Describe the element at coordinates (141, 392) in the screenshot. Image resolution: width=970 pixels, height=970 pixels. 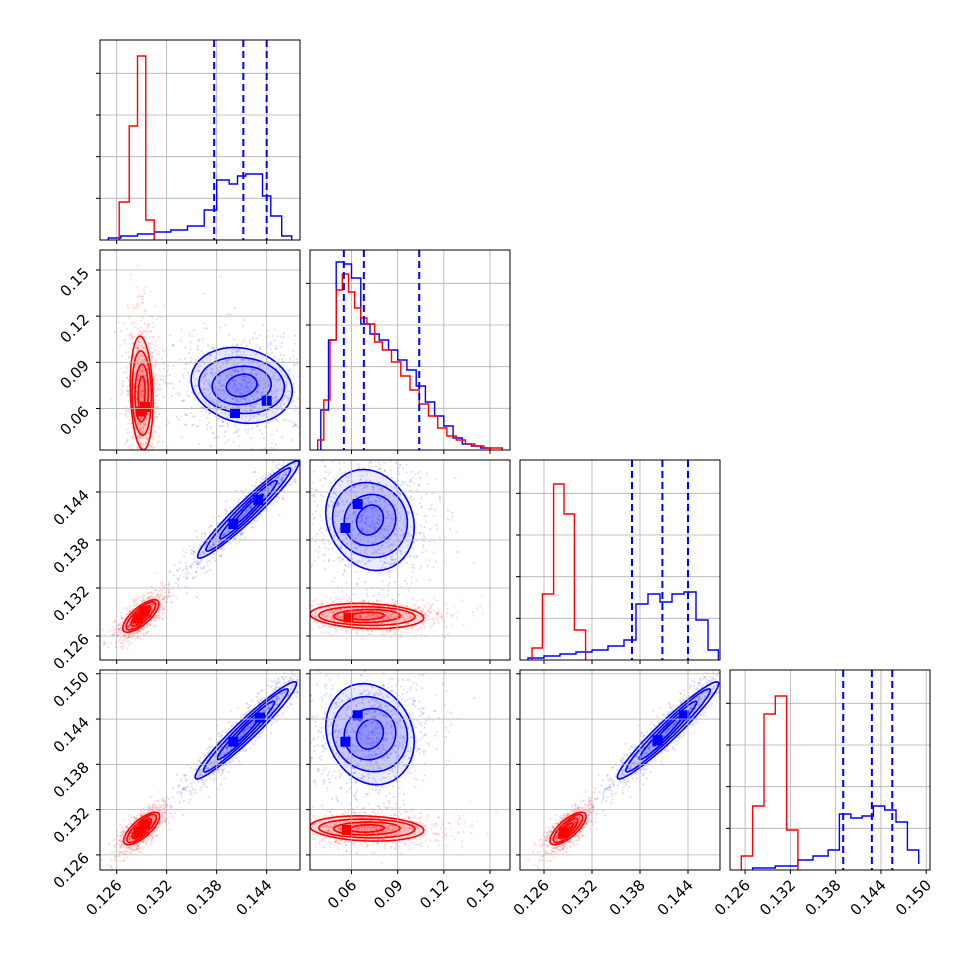
I see `red-contour` at that location.